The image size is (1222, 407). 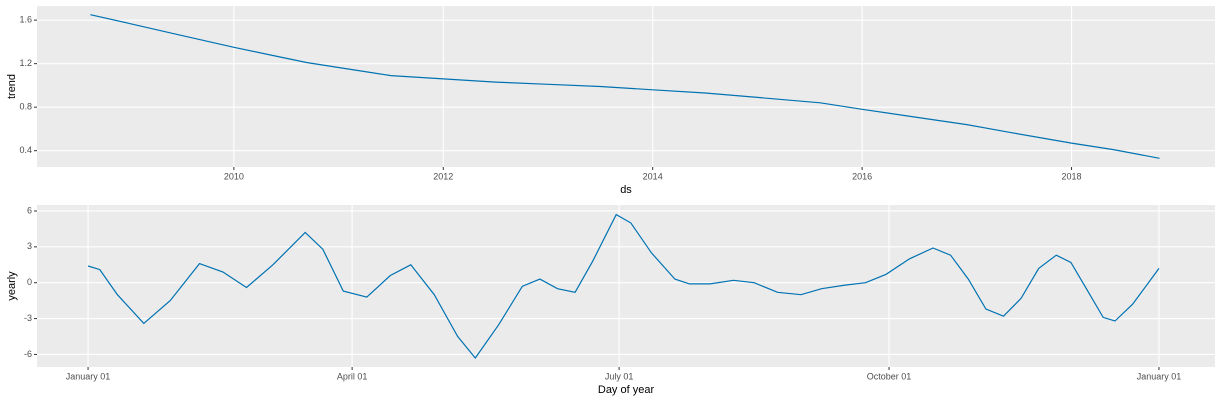 I want to click on x-tick-label: 2018, so click(x=1072, y=176).